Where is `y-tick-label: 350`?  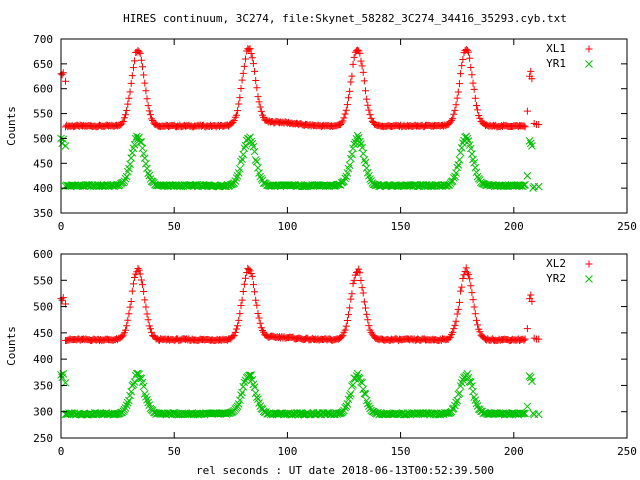 y-tick-label: 350 is located at coordinates (43, 213).